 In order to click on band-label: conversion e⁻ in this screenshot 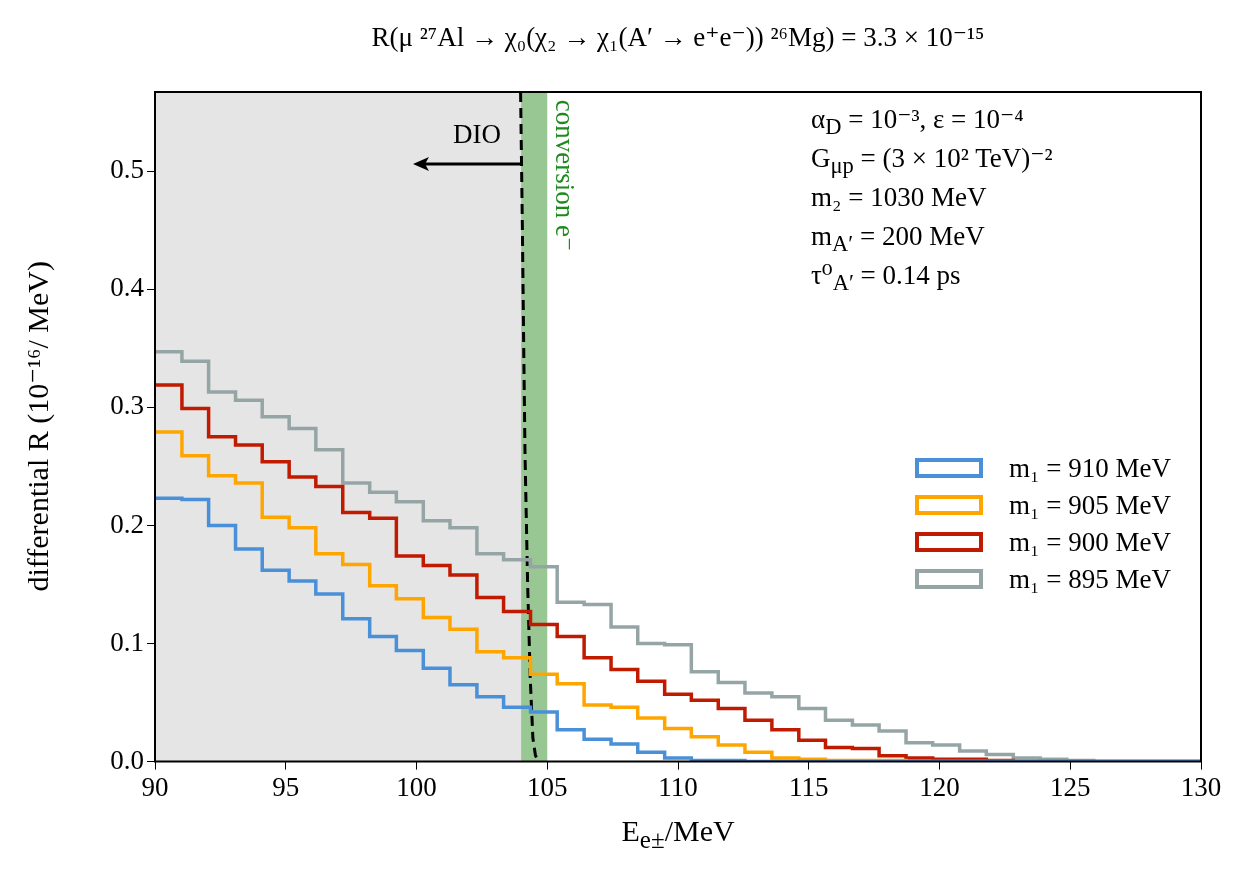, I will do `click(565, 175)`.